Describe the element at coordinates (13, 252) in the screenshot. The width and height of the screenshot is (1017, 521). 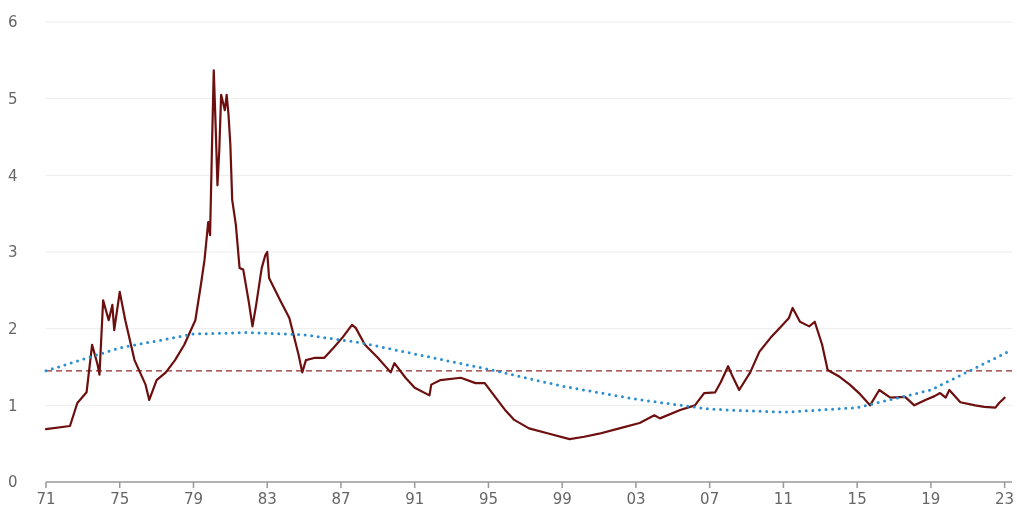
I see `y-tick-label: 3` at that location.